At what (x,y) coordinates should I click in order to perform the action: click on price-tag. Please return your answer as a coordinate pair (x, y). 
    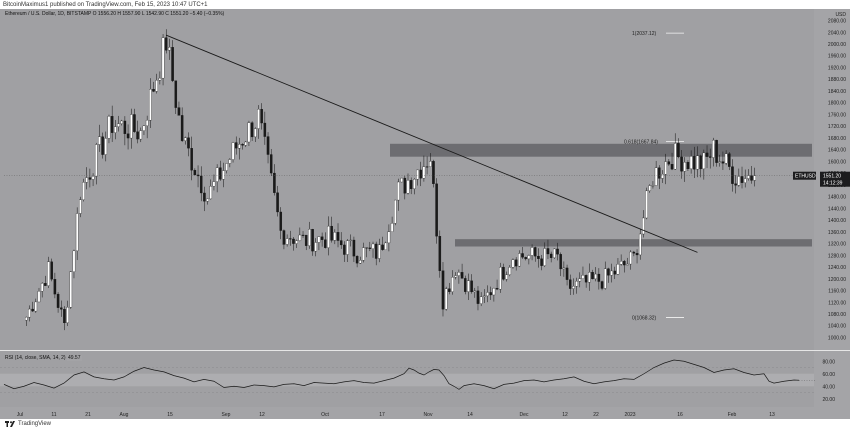
    Looking at the image, I should click on (835, 179).